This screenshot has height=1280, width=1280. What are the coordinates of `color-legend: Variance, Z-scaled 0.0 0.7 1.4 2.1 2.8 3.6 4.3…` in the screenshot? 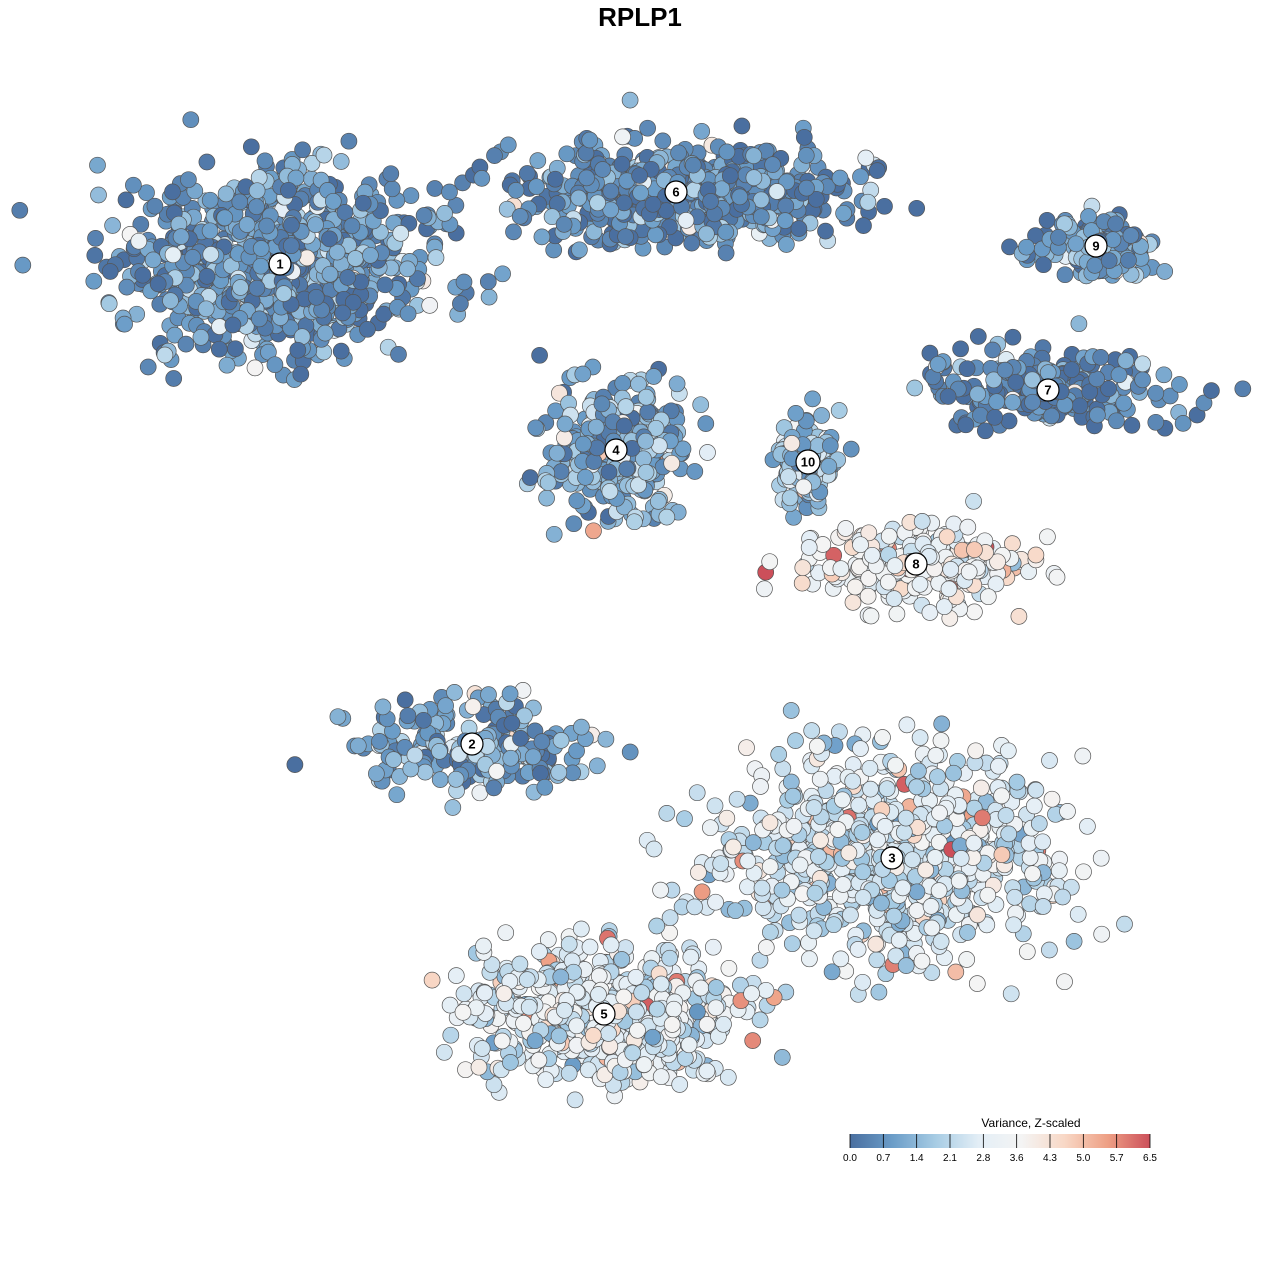 It's located at (1000, 1140).